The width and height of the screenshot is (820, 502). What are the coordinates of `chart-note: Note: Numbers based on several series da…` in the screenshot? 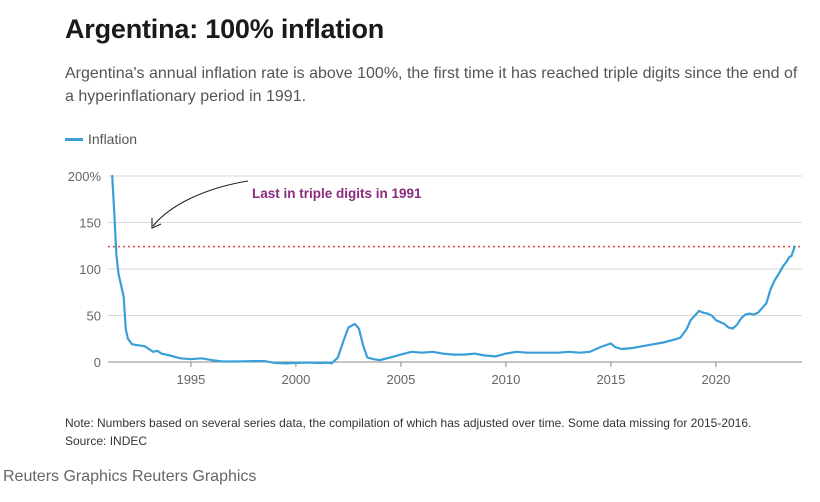 It's located at (408, 432).